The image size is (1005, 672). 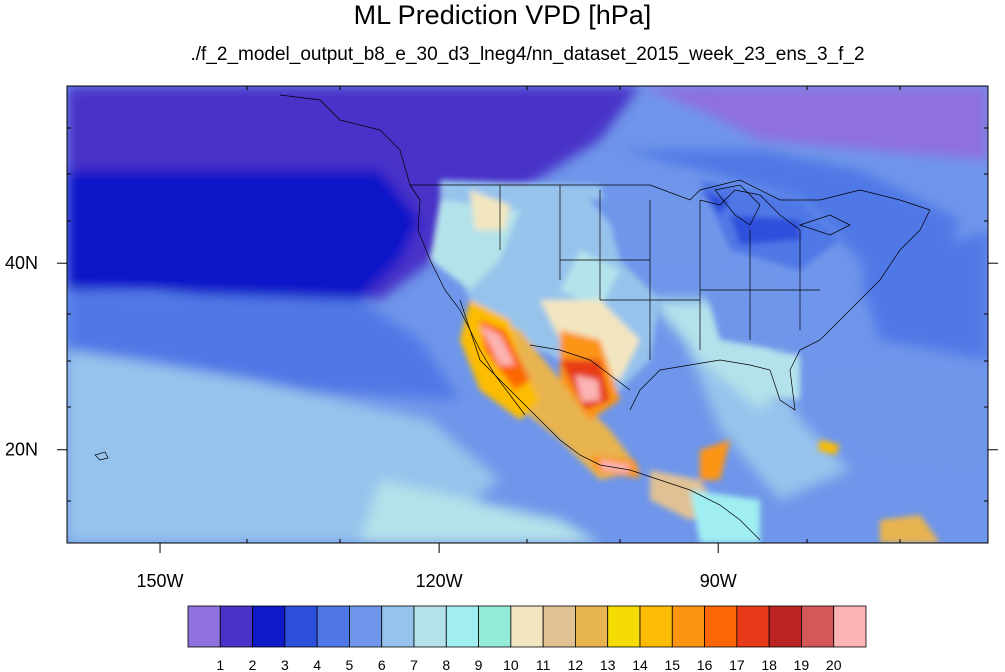 I want to click on colorbar-label: 3, so click(x=285, y=664).